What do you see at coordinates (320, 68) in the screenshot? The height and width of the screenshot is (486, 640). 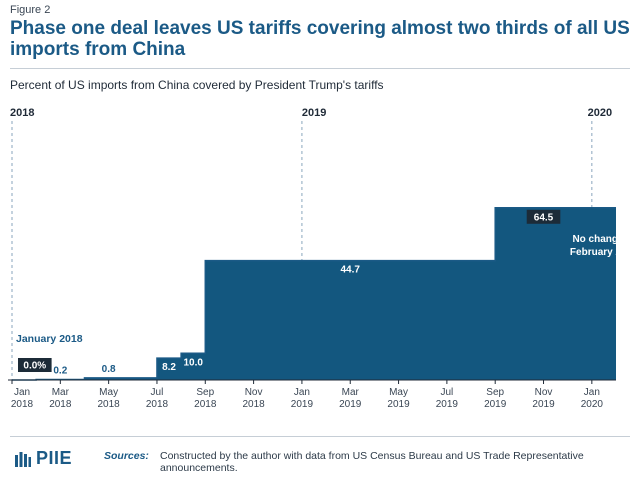 I see `title-divider` at bounding box center [320, 68].